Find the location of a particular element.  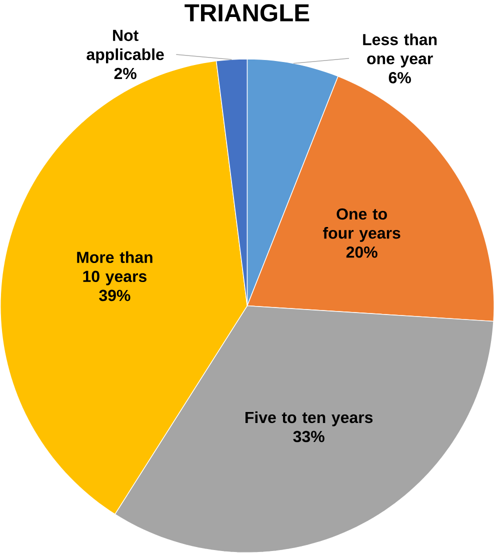

slice-label: More than 10 years is located at coordinates (114, 268).